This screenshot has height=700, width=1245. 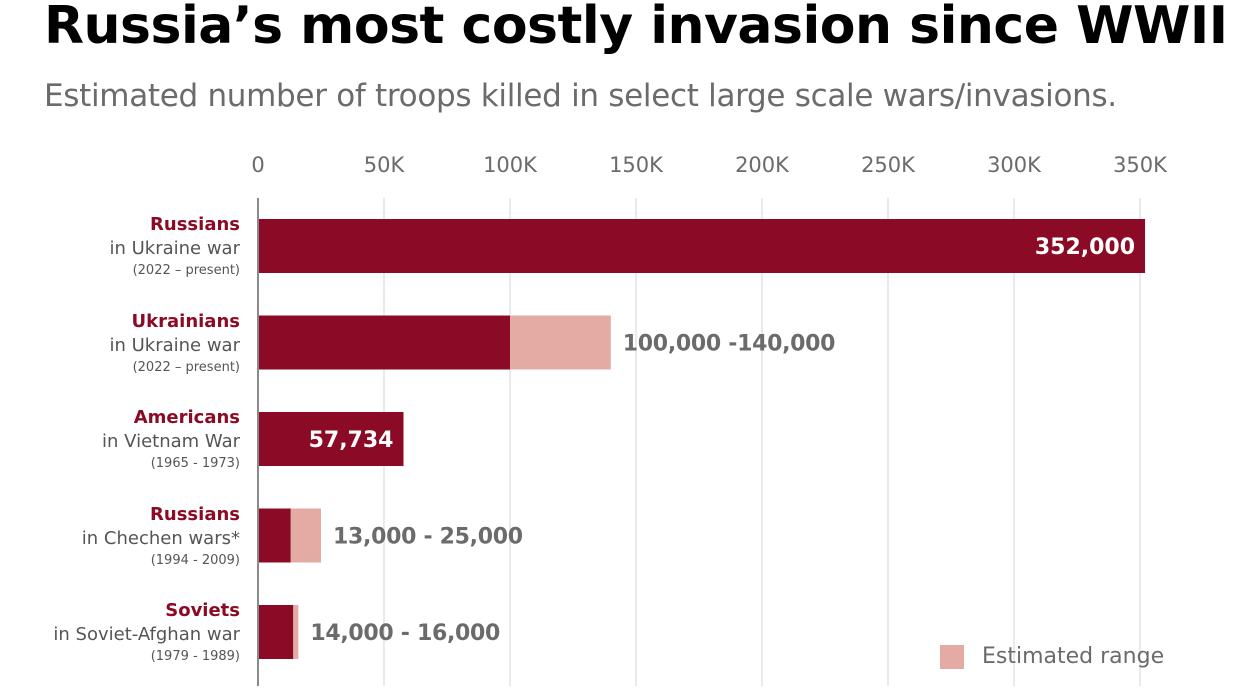 I want to click on category-conflict: in Vietnam War, so click(x=171, y=441).